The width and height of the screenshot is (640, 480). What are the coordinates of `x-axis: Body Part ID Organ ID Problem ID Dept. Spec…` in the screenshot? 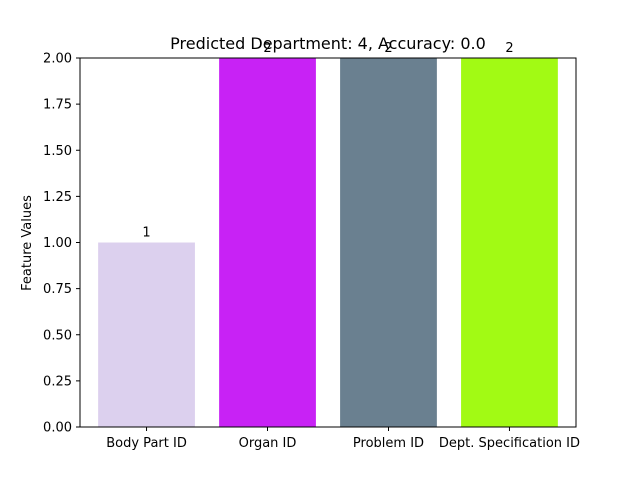 It's located at (343, 439).